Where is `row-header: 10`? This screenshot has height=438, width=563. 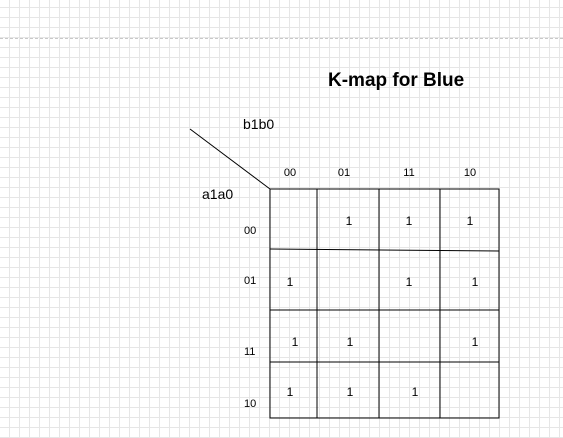
row-header: 10 is located at coordinates (250, 404).